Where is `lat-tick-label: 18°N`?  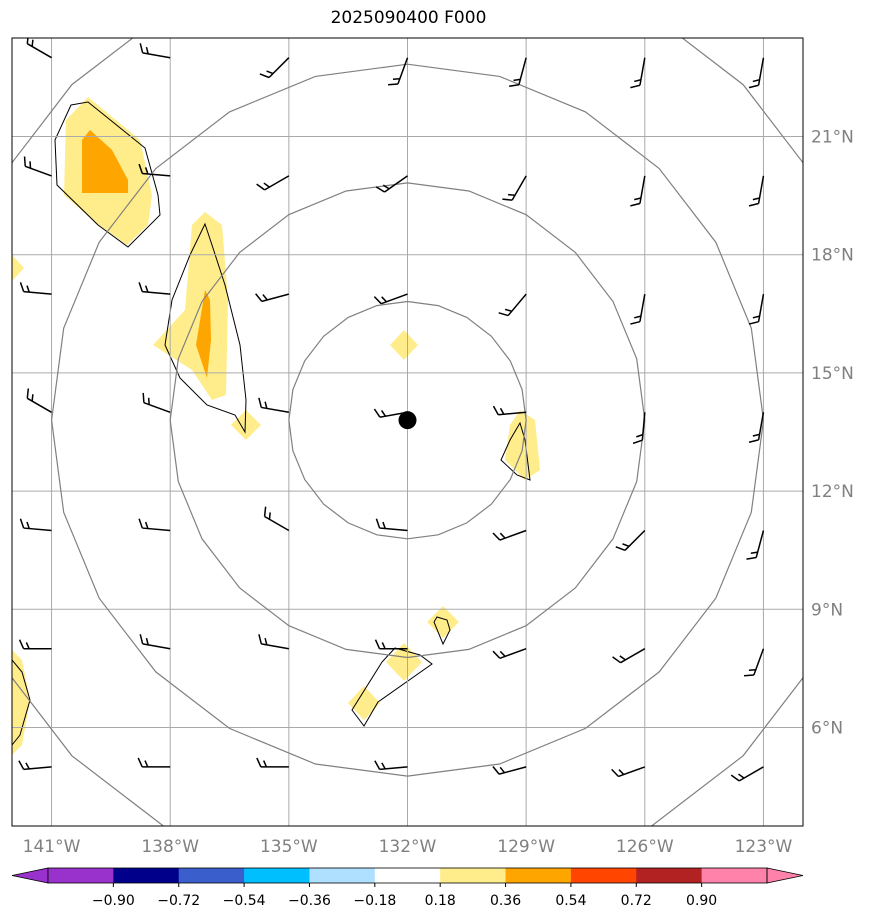
lat-tick-label: 18°N is located at coordinates (832, 256).